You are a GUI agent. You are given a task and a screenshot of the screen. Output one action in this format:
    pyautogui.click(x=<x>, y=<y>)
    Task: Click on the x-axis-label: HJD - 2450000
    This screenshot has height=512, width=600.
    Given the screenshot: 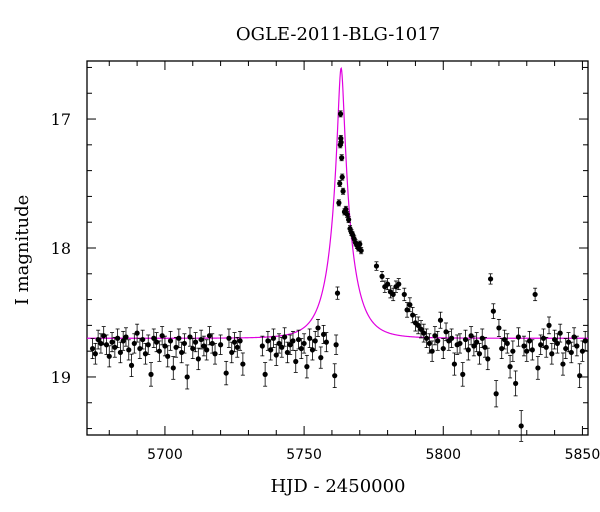 What is the action you would take?
    pyautogui.click(x=337, y=486)
    